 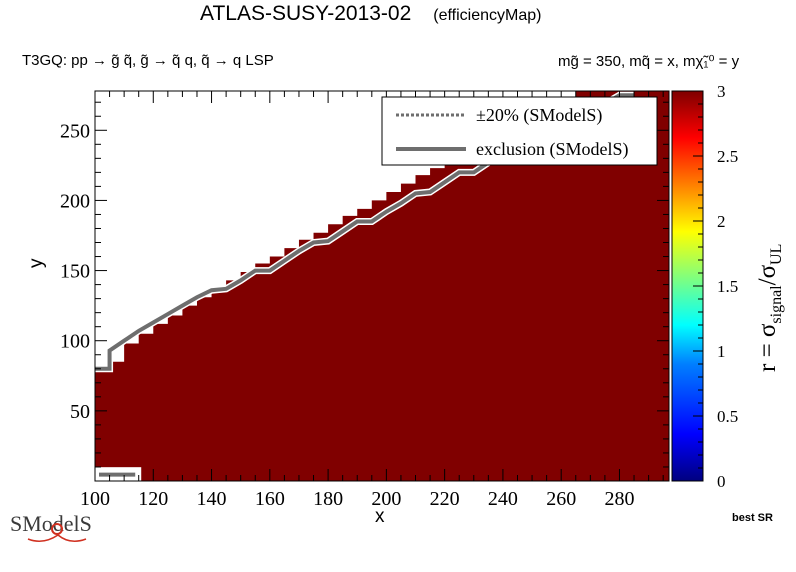 I want to click on legend-entry-20pct: ±20% (SModelS), so click(x=539, y=115).